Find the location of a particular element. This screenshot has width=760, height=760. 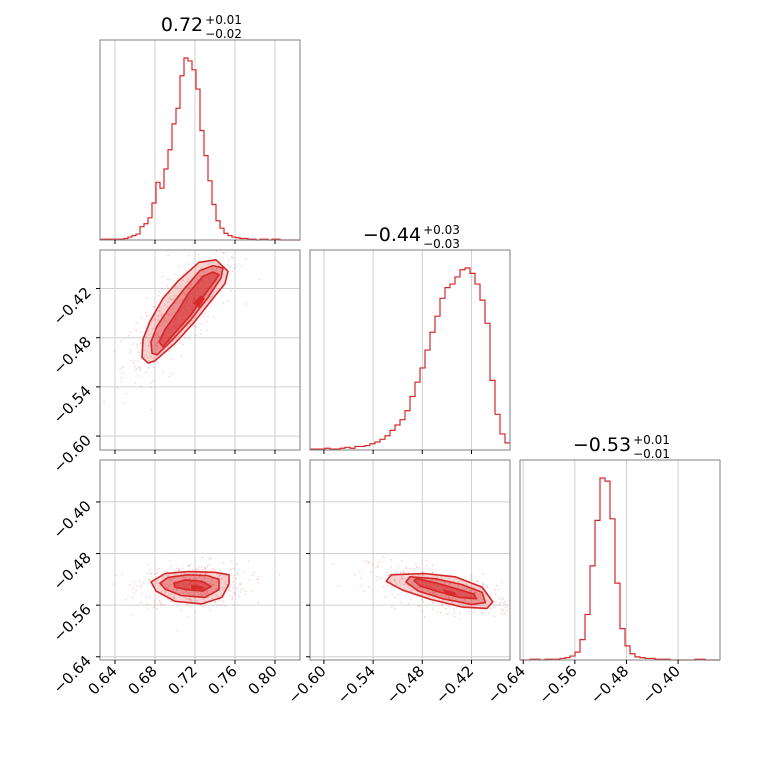

panel-title: −0.53 is located at coordinates (602, 445).